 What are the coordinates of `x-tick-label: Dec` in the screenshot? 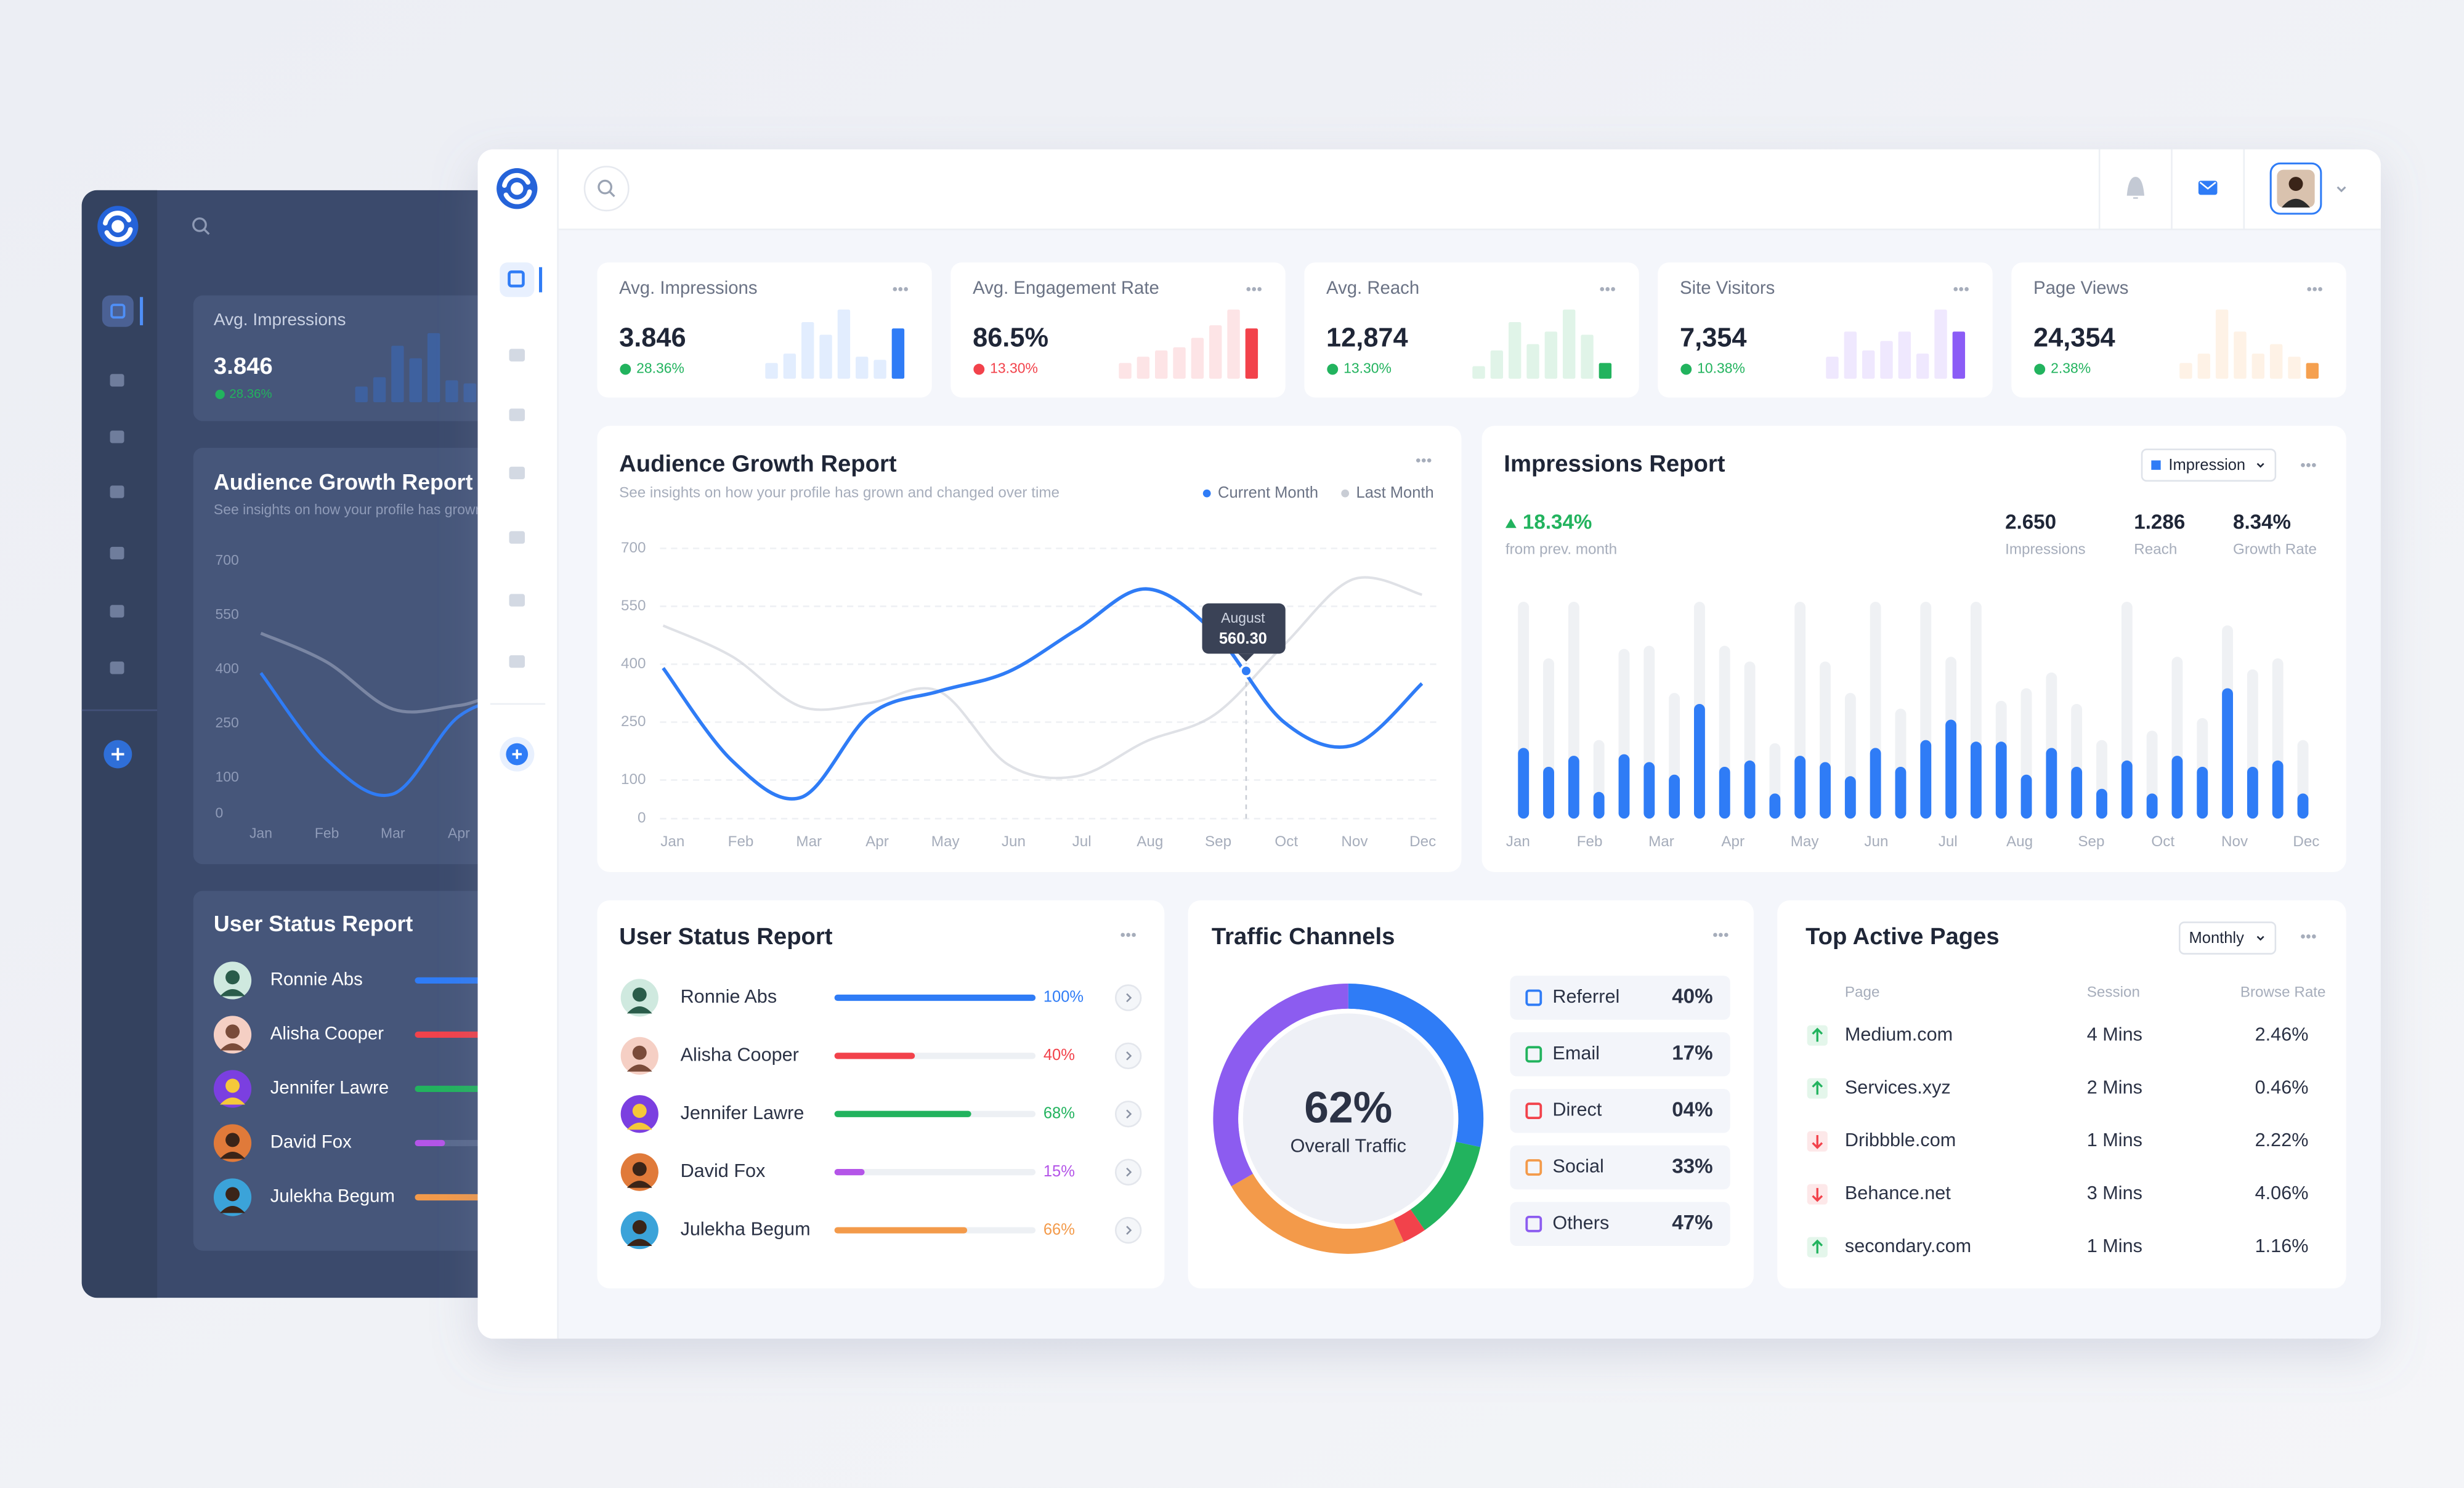 It's located at (2306, 841).